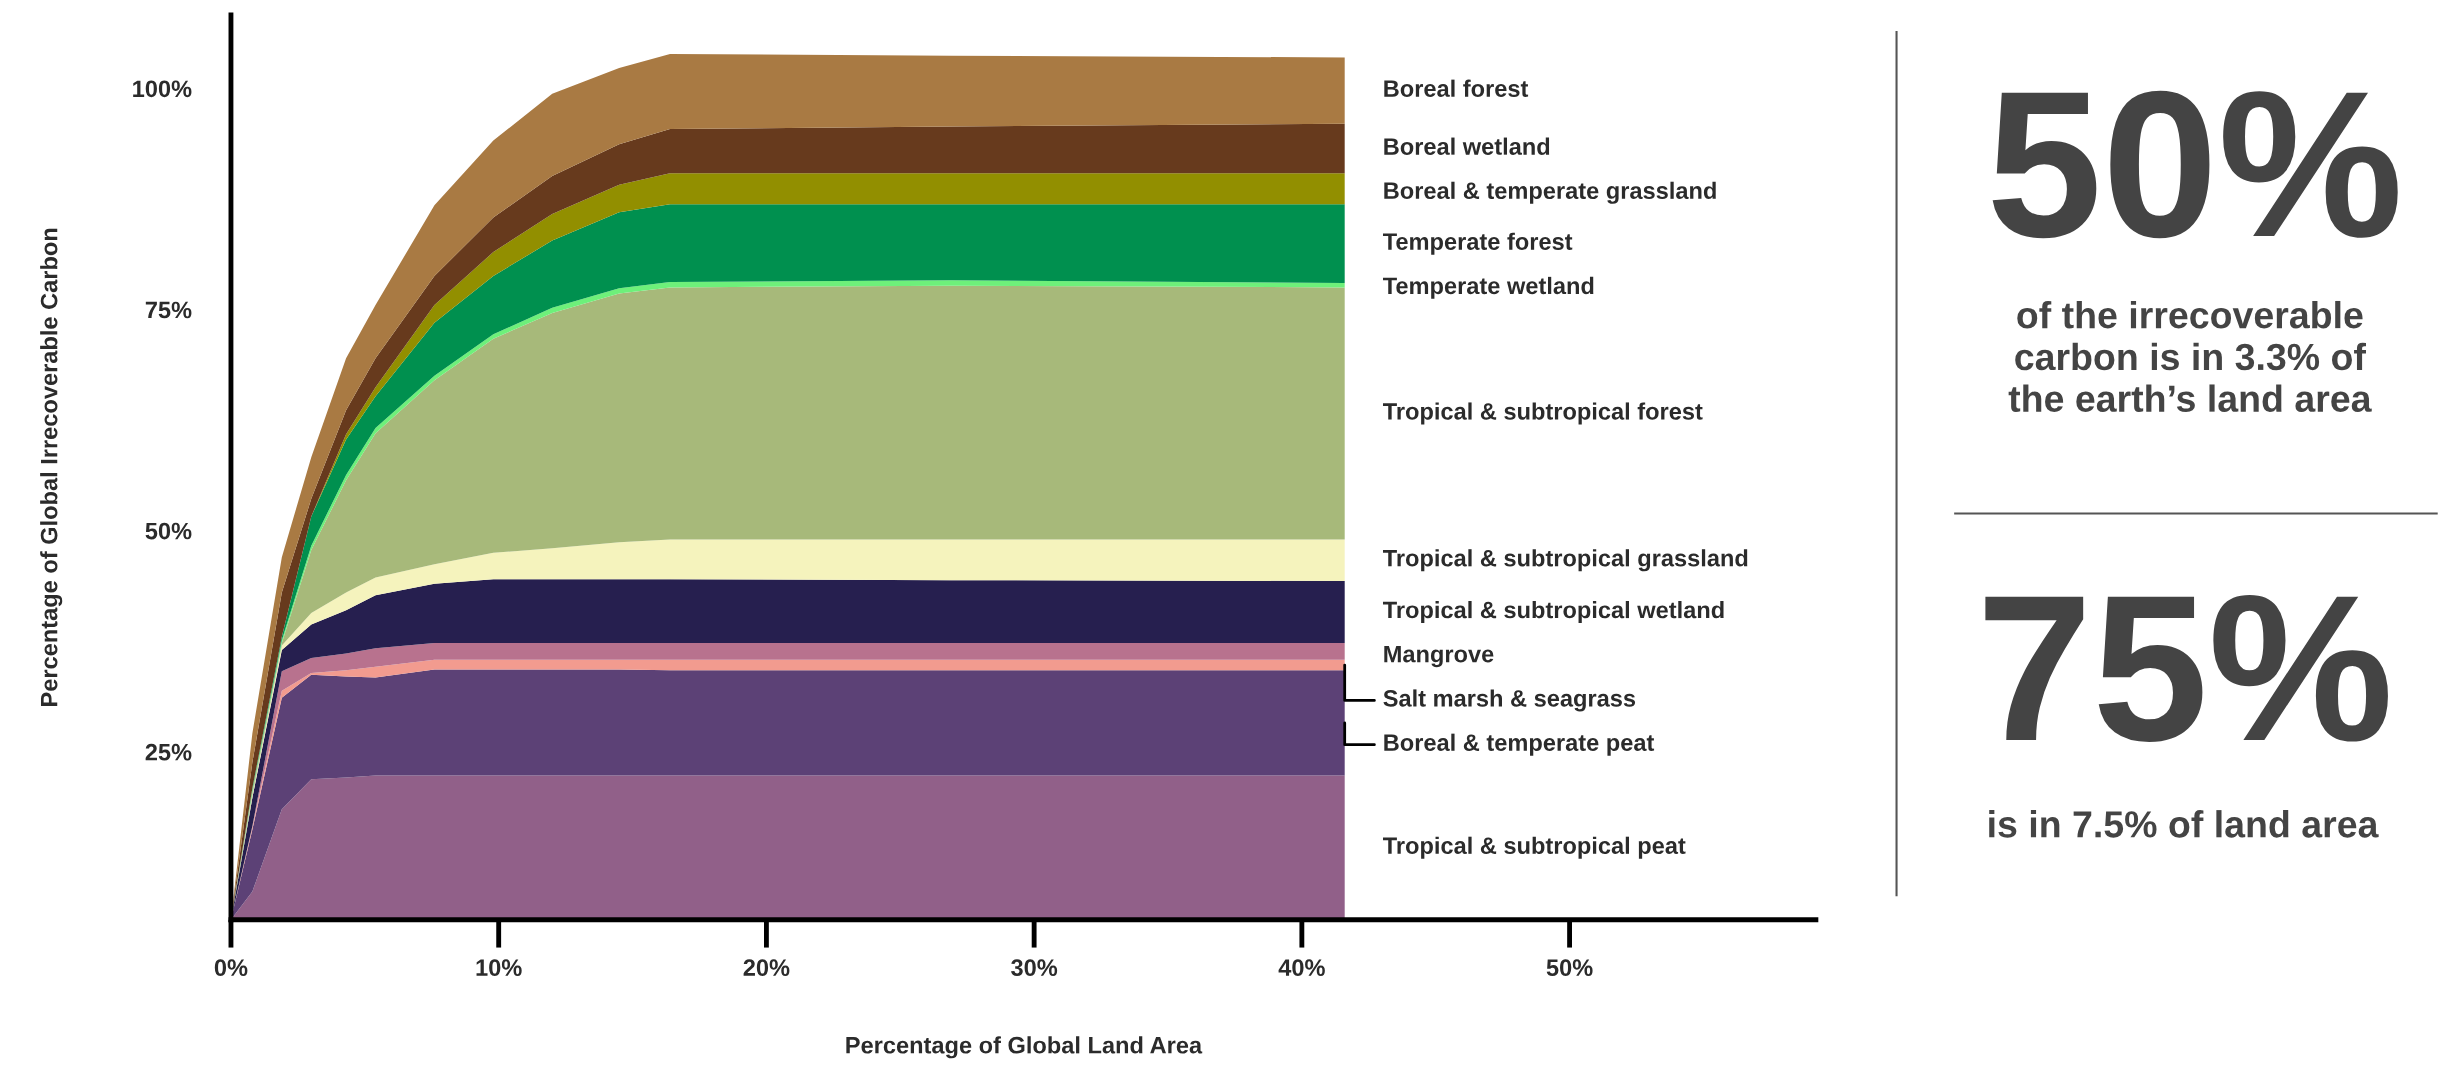 The image size is (2444, 1072). I want to click on series-label: Boreal forest, so click(1456, 88).